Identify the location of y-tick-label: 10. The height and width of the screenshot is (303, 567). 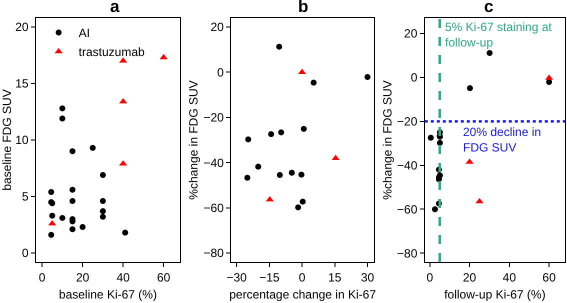
(22, 140).